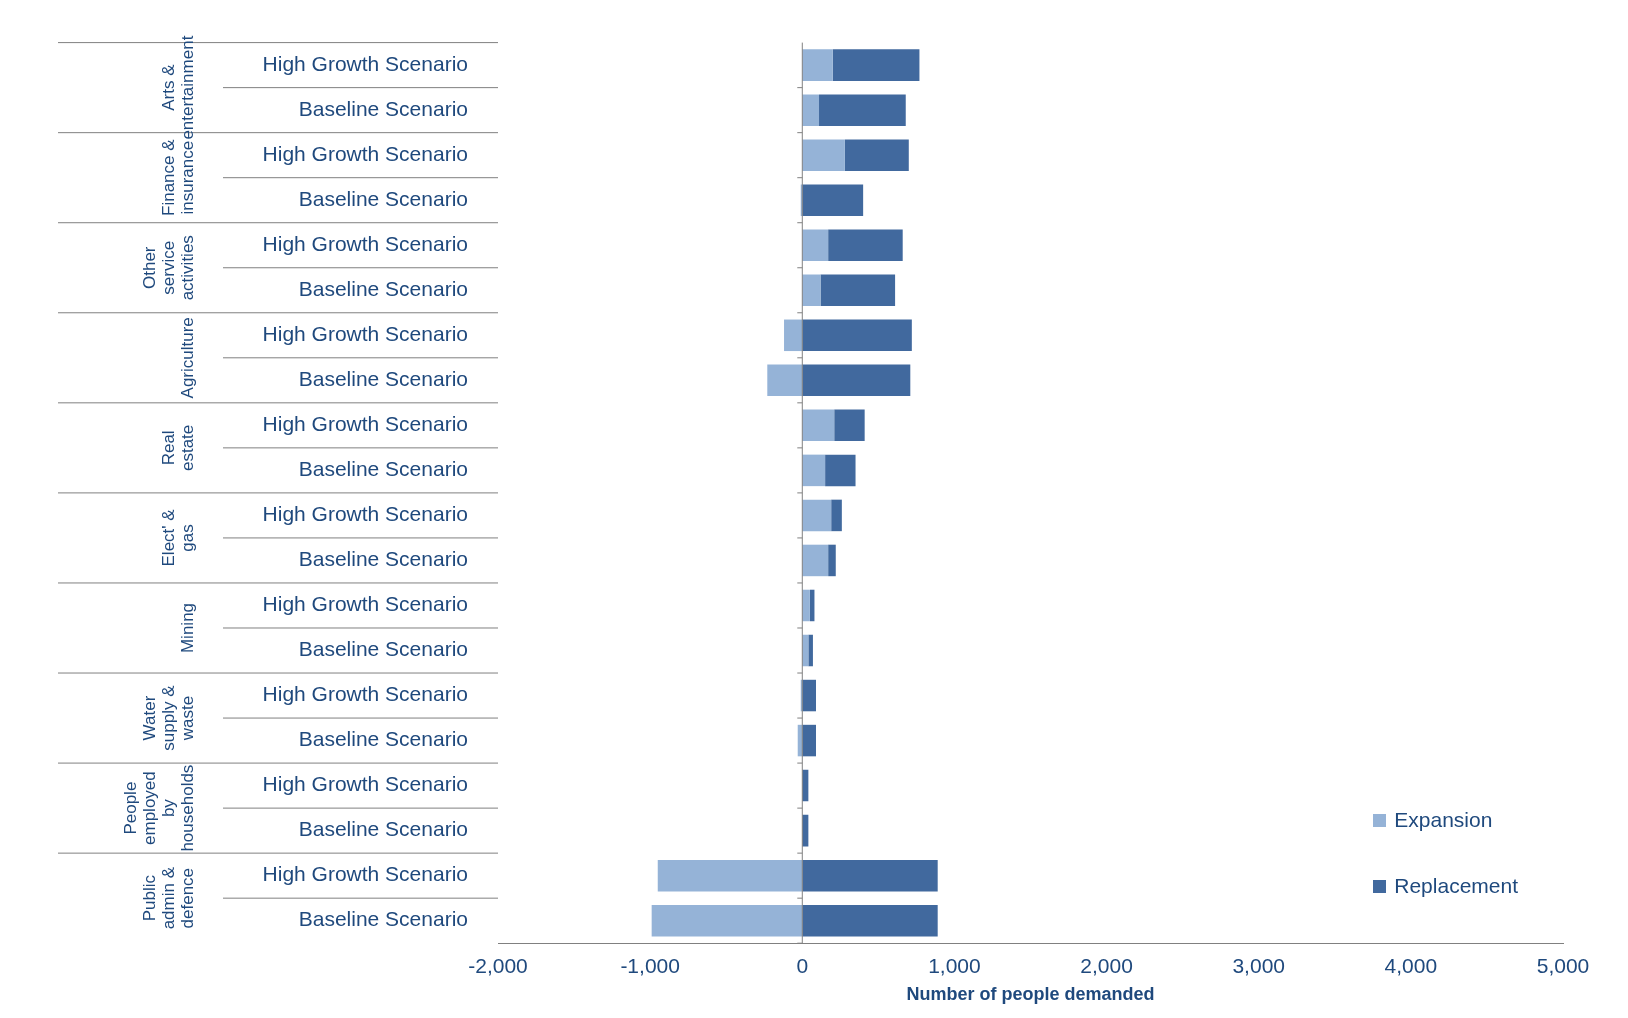 The height and width of the screenshot is (1018, 1628). Describe the element at coordinates (177, 448) in the screenshot. I see `text: Real estate` at that location.